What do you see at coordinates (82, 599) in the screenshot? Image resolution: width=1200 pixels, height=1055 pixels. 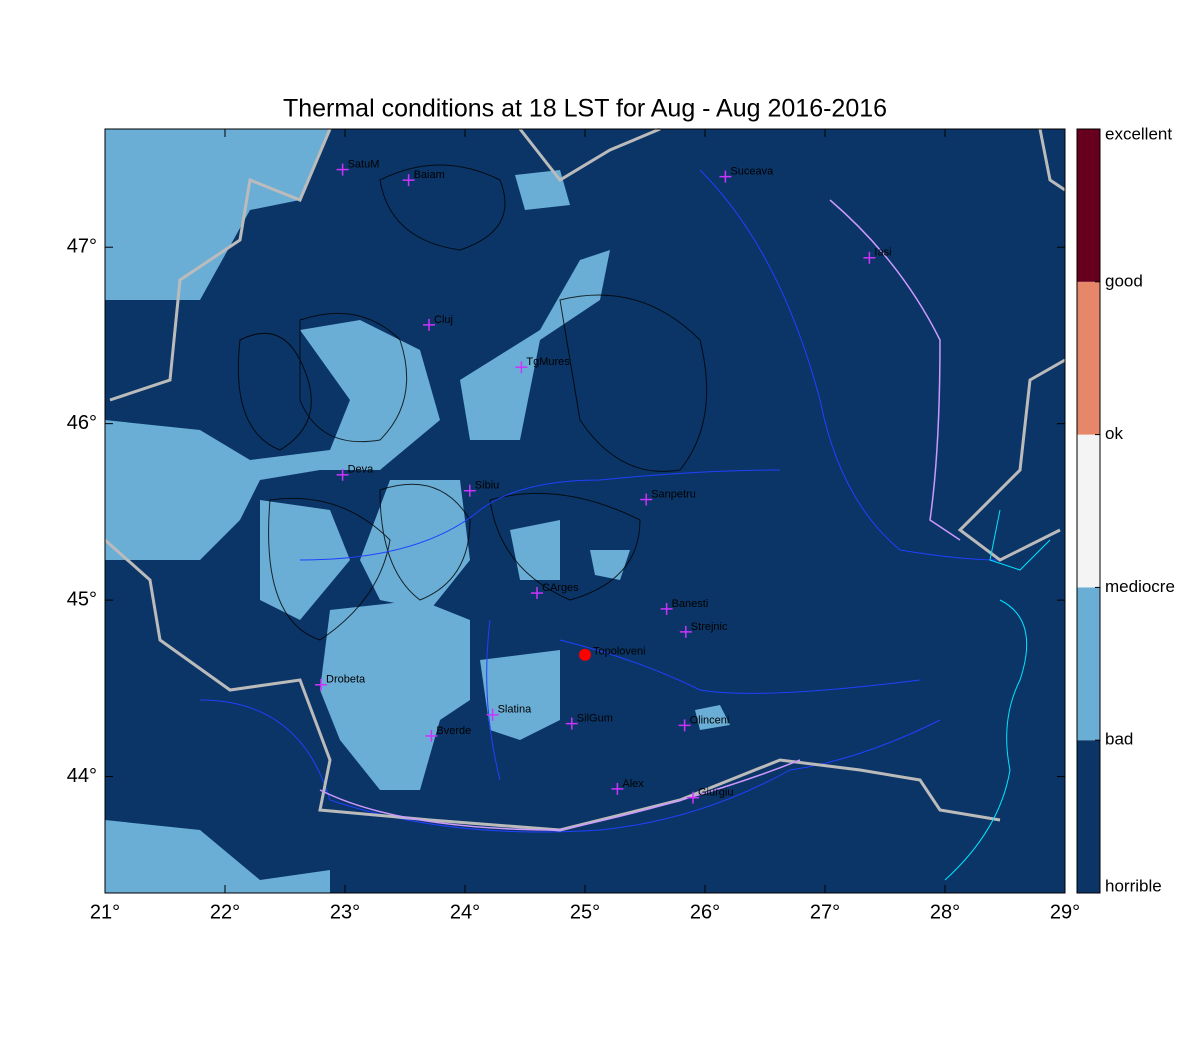 I see `y-tick-label: 45°` at bounding box center [82, 599].